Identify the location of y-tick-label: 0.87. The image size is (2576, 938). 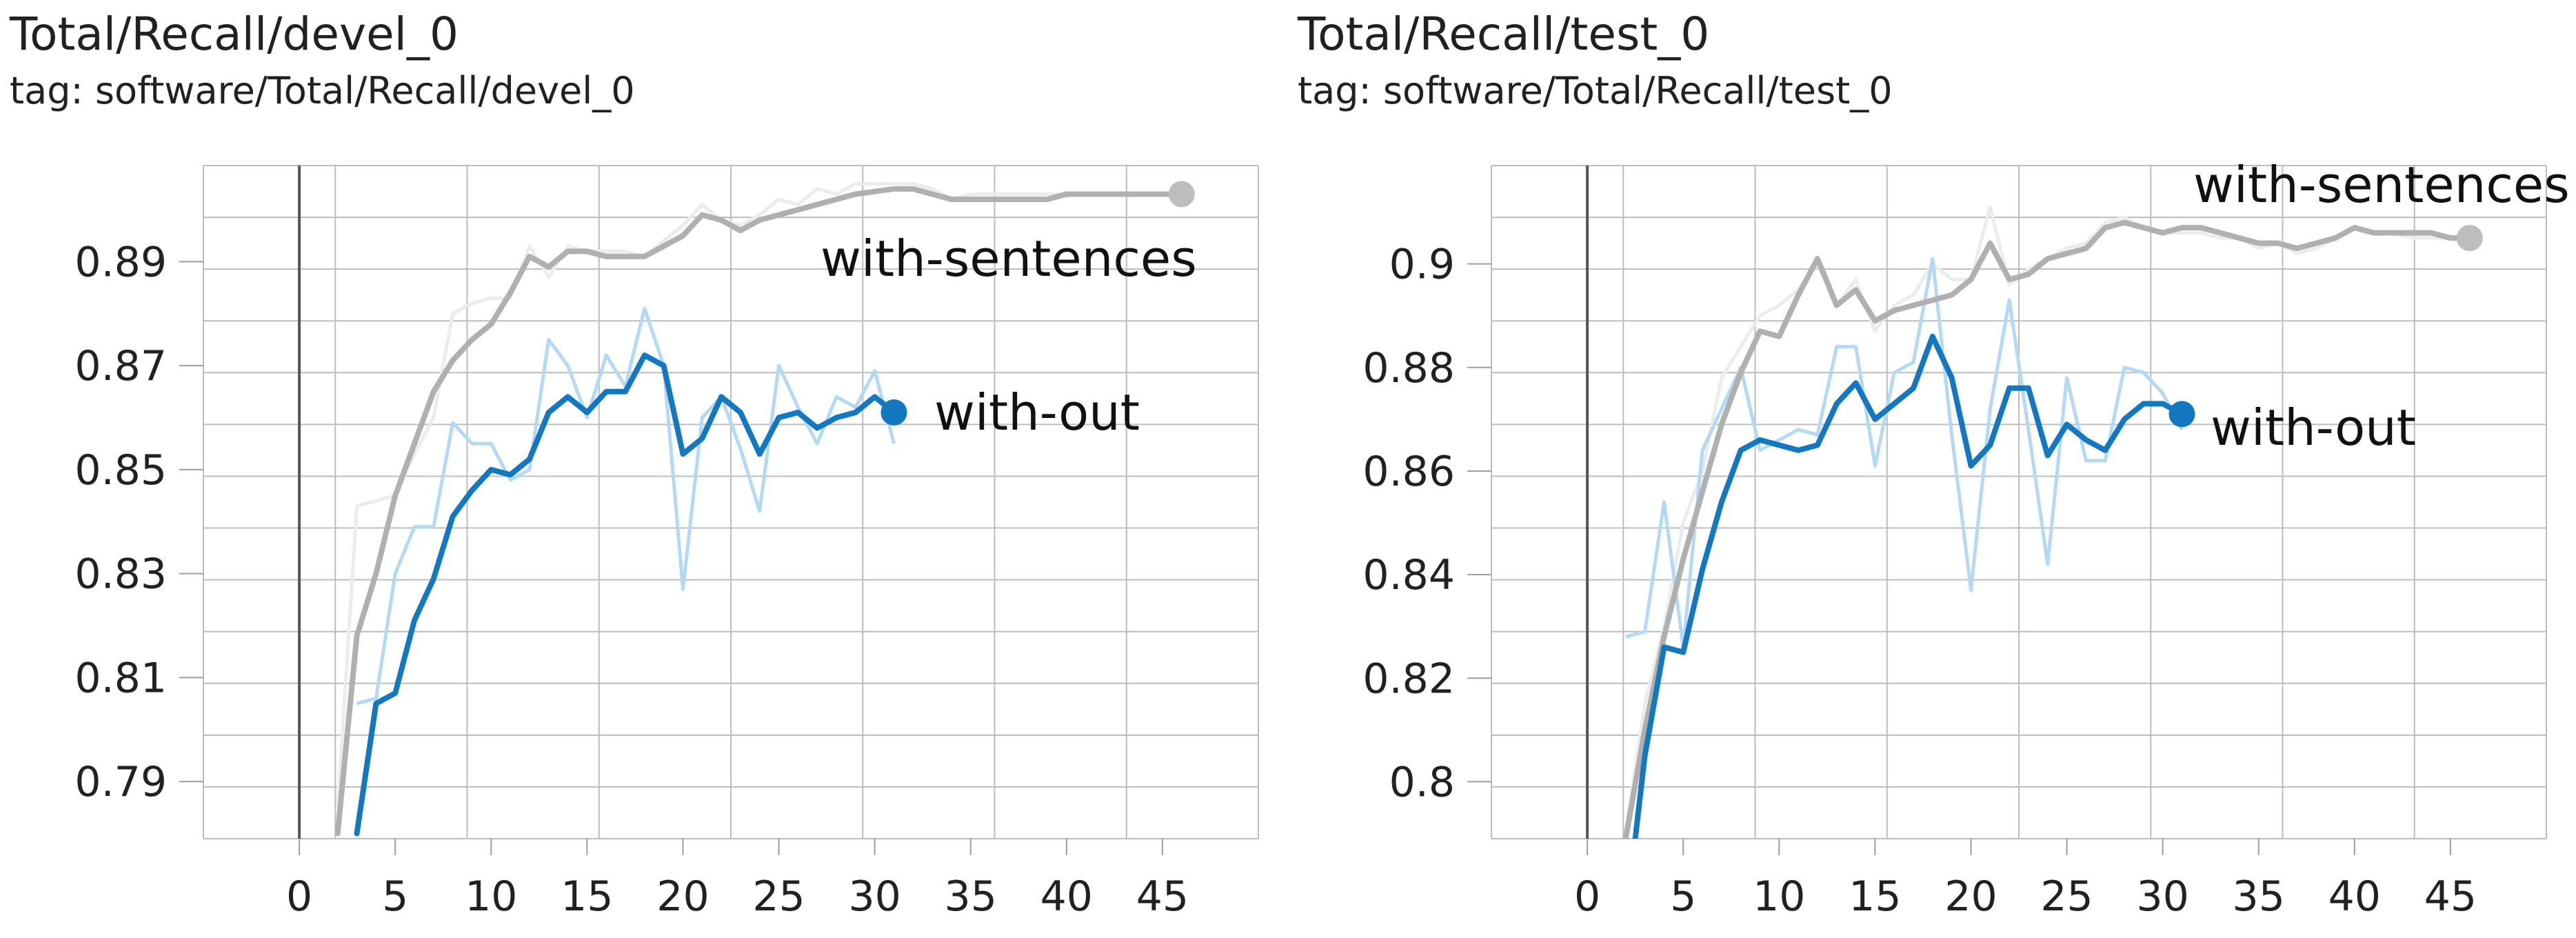
(120, 366).